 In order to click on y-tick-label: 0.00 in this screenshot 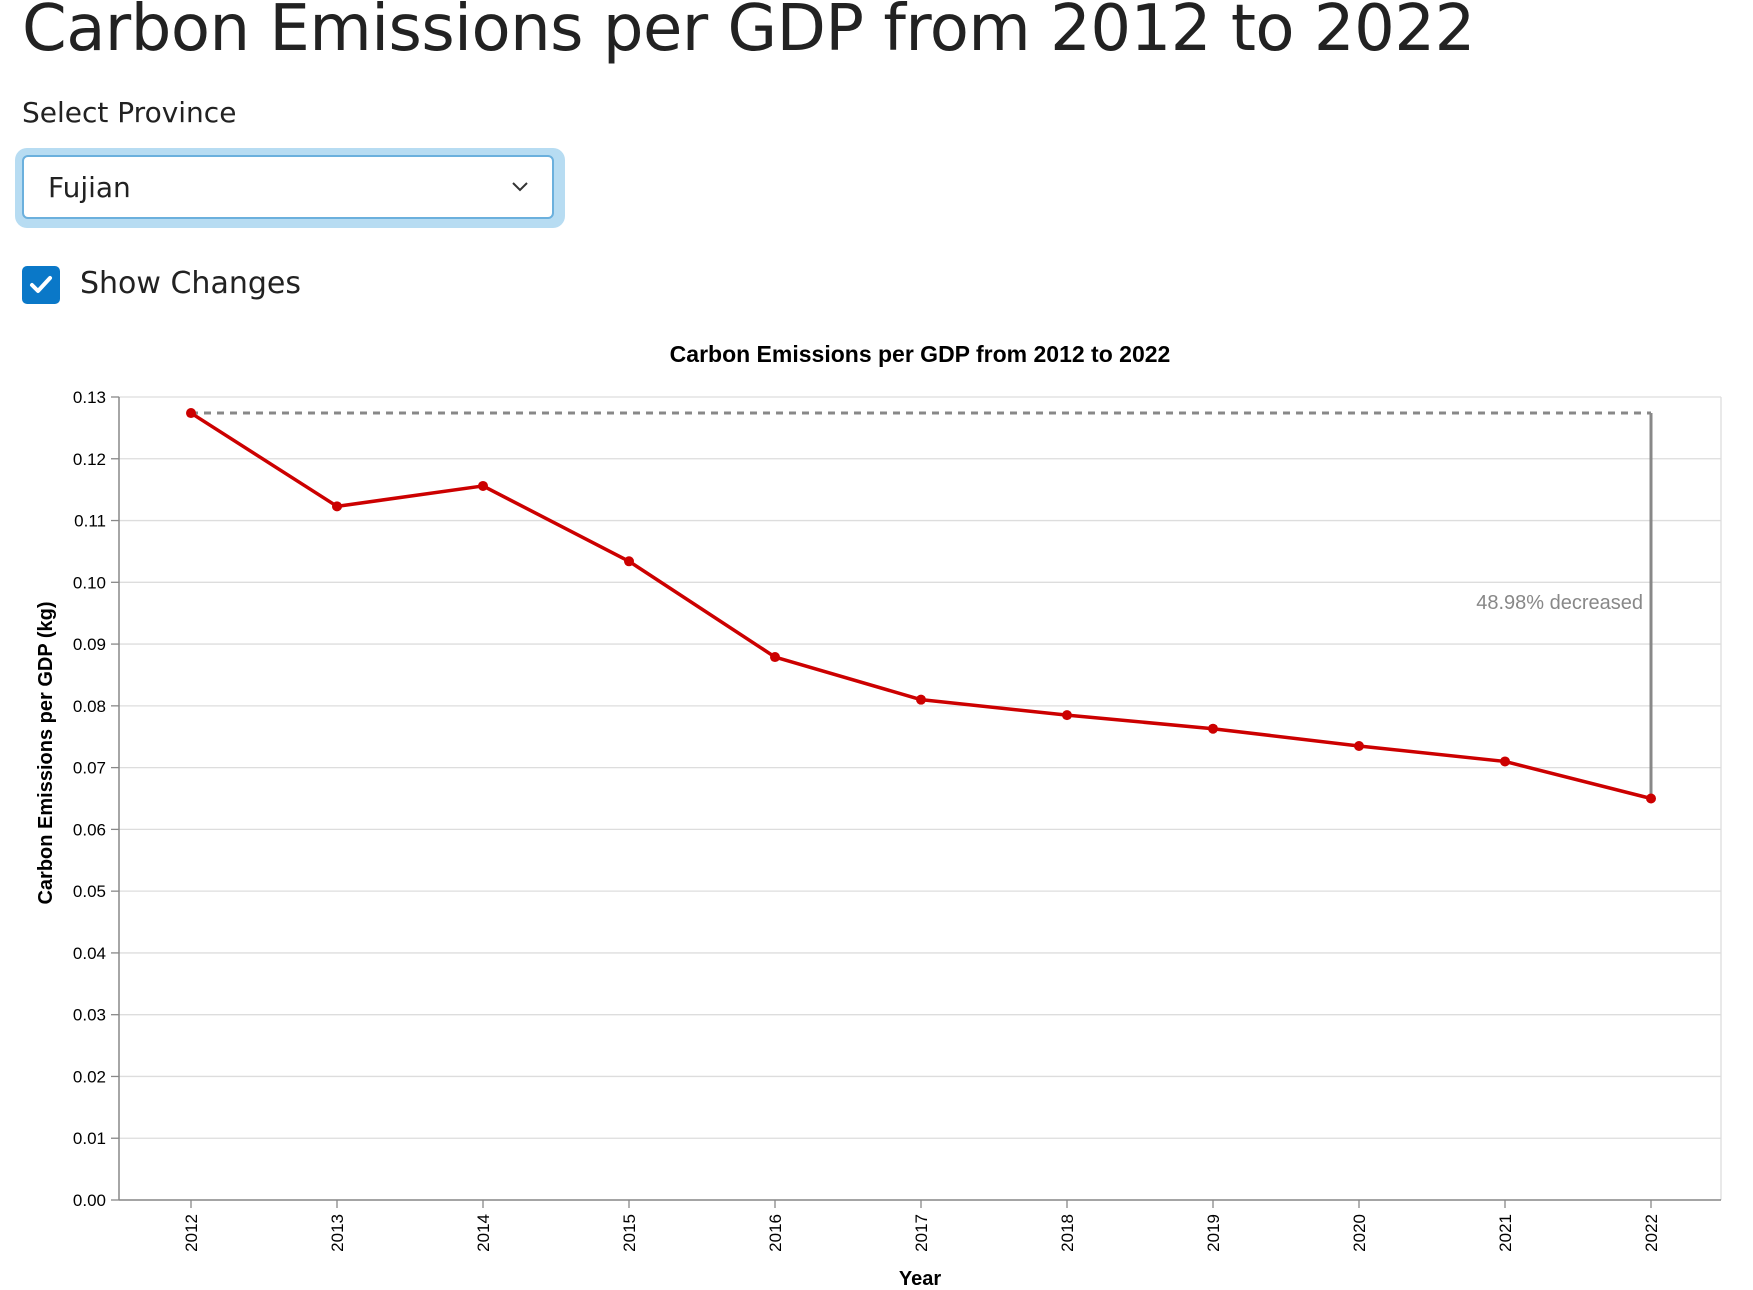, I will do `click(89, 1200)`.